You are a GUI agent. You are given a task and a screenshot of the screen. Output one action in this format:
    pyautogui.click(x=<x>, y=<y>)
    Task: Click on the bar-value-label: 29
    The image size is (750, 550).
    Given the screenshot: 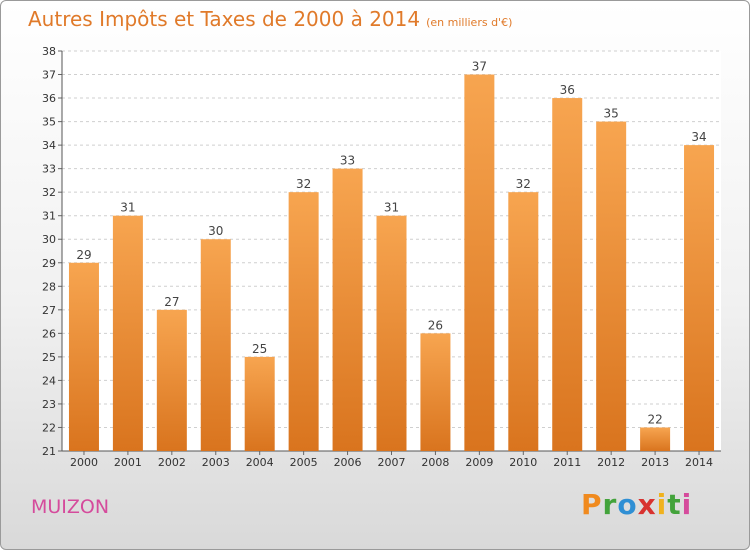 What is the action you would take?
    pyautogui.click(x=83, y=255)
    